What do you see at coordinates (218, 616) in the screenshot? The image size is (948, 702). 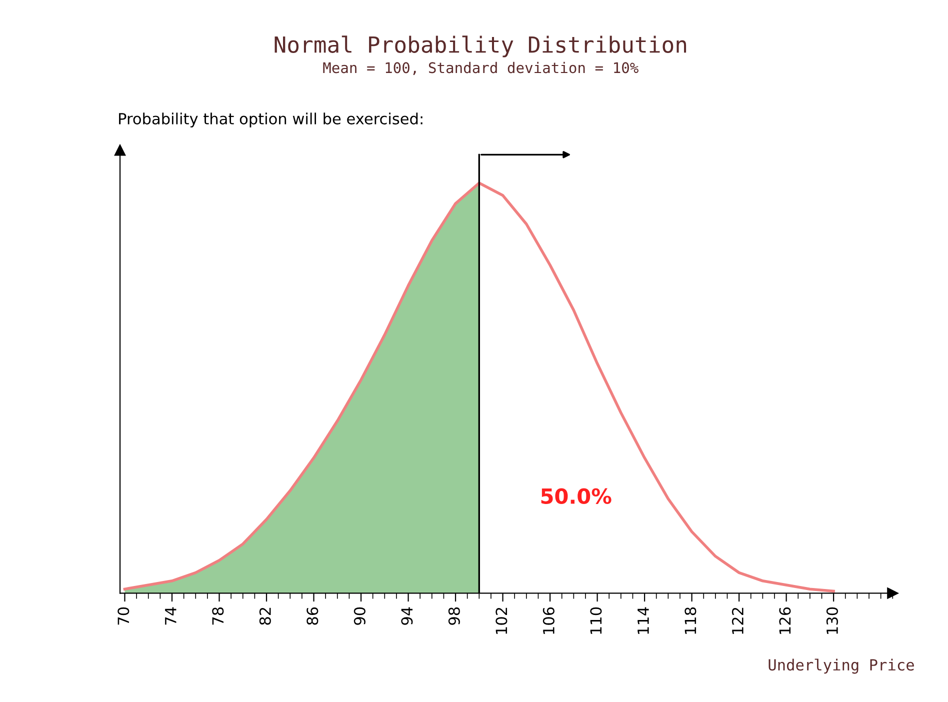 I see `x-tick-label: 78` at bounding box center [218, 616].